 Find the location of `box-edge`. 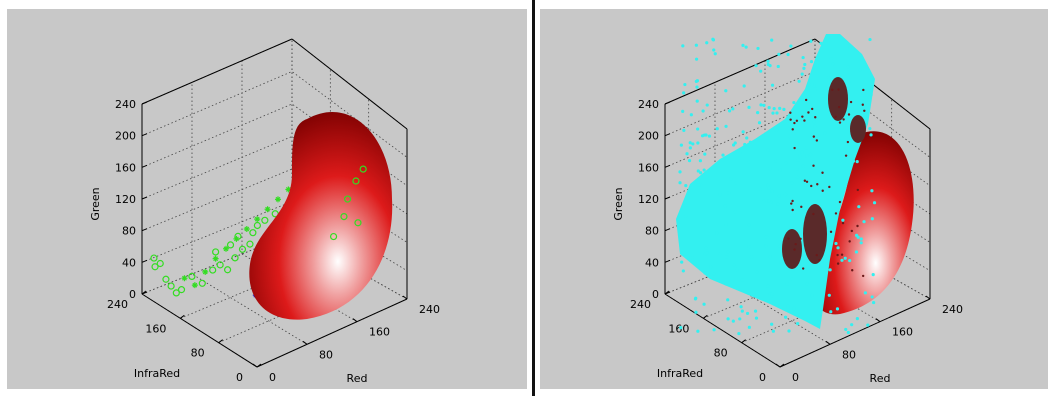

box-edge is located at coordinates (740, 71).